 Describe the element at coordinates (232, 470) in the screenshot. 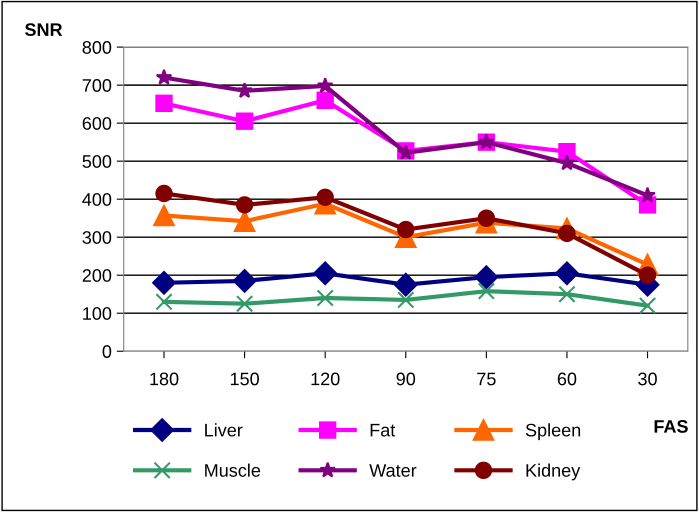

I see `legend-label: Muscle` at that location.